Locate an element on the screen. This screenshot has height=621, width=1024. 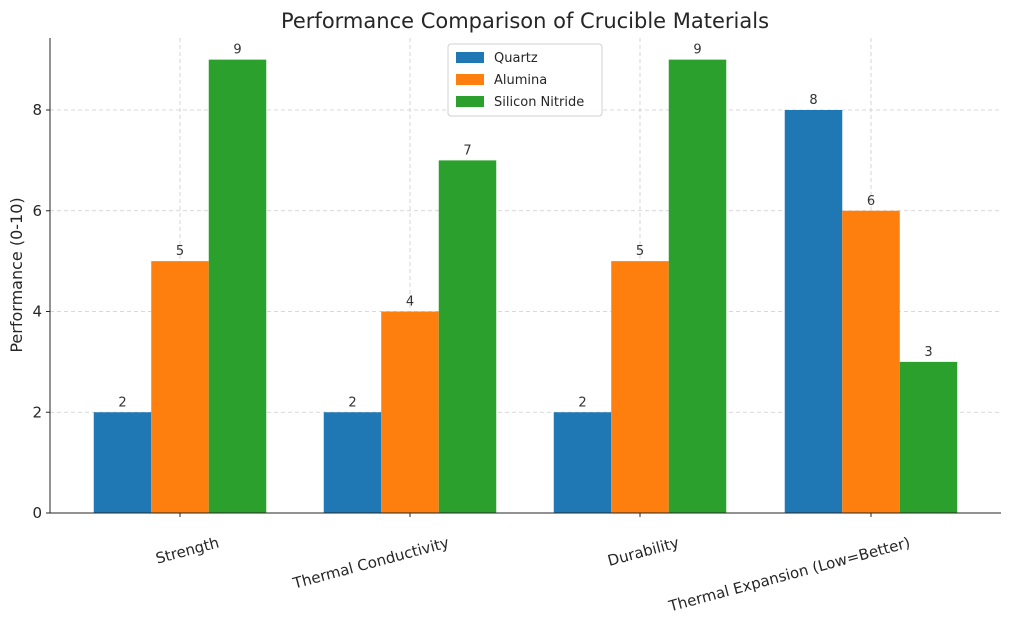
y-ticks: 0 2 4 6 8 is located at coordinates (41, 311).